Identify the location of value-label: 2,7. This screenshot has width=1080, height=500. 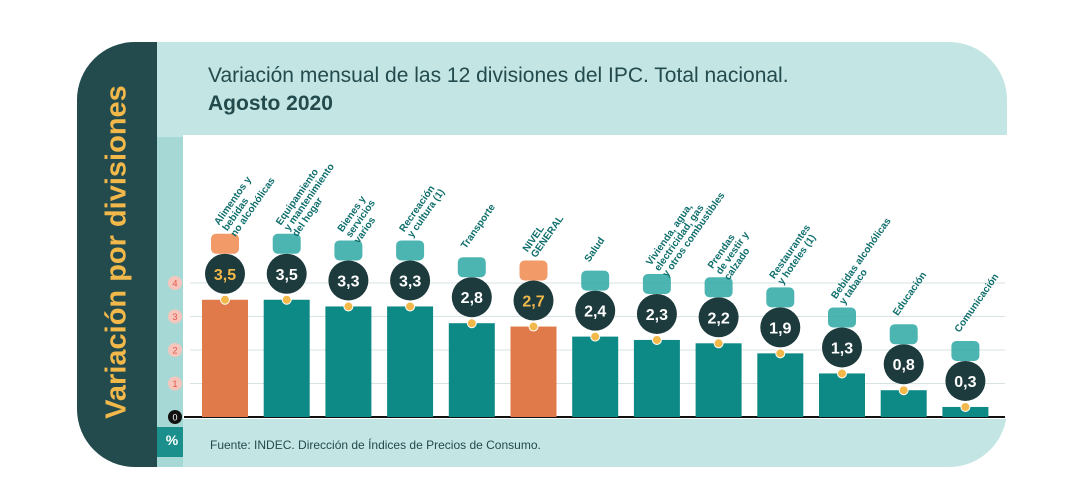
(533, 302).